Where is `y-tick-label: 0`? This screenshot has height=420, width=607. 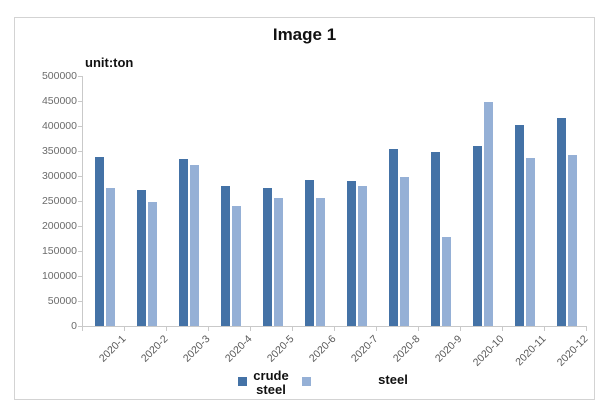
y-tick-label: 0 is located at coordinates (74, 326).